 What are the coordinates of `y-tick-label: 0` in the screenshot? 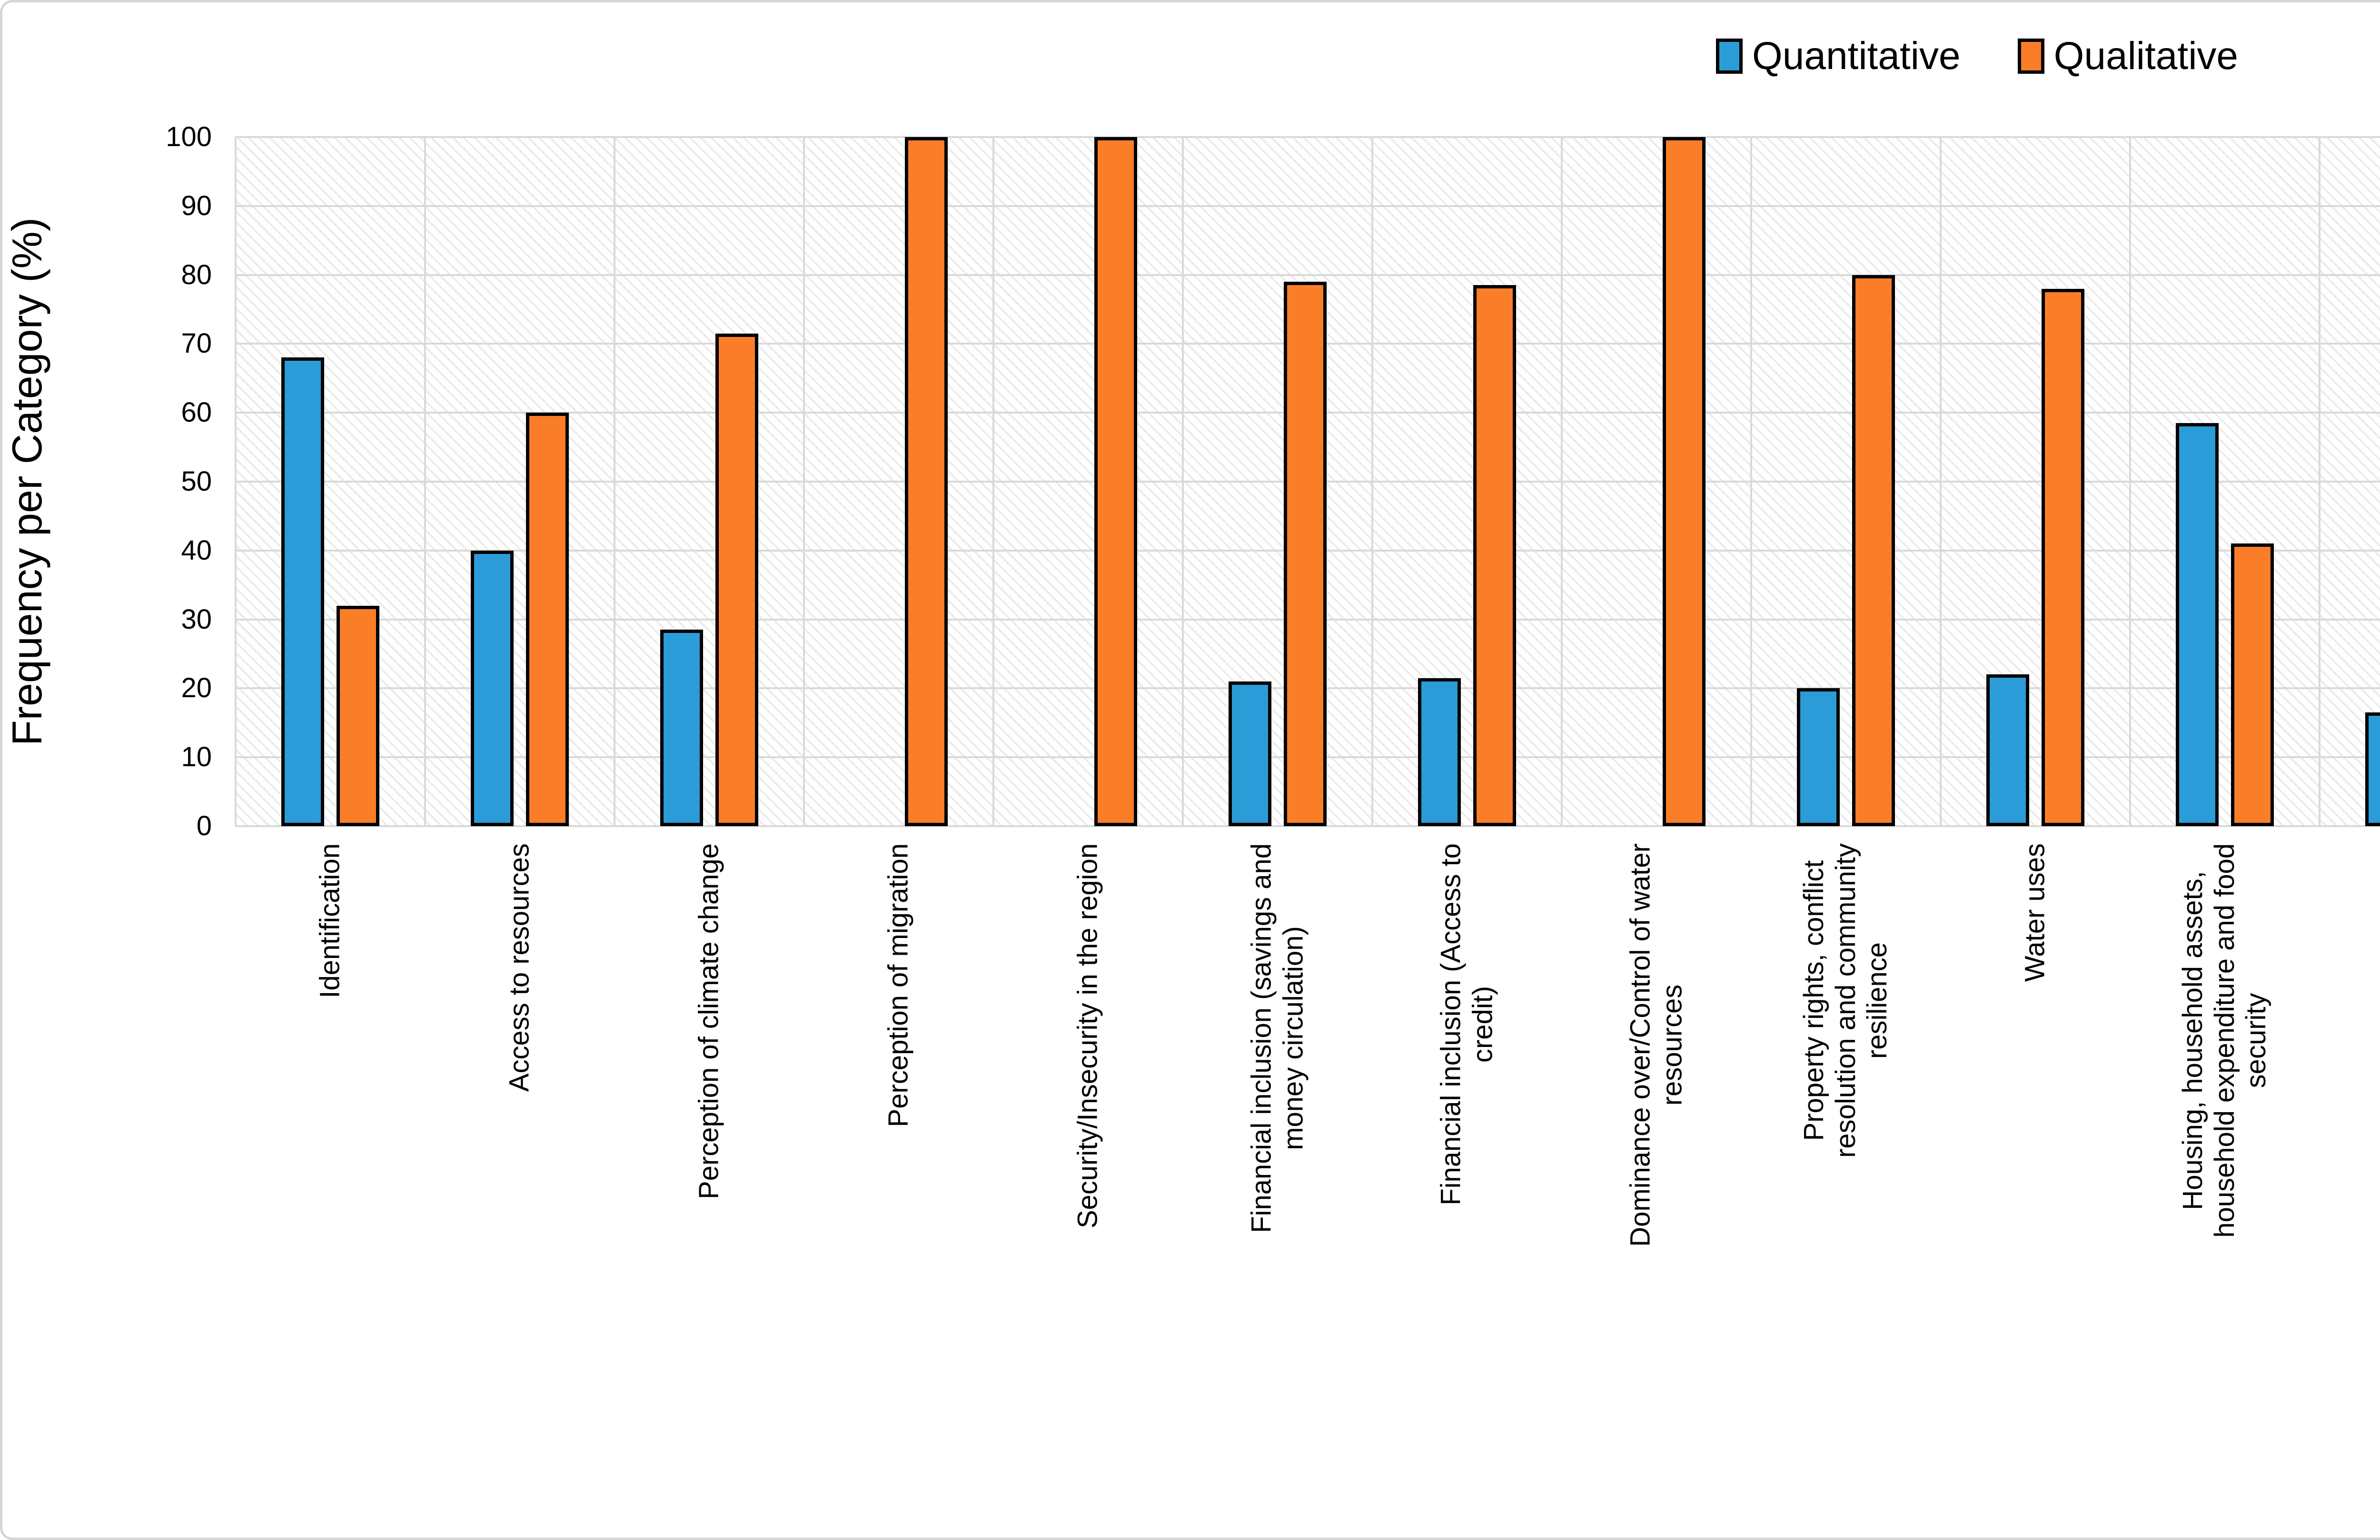 It's located at (204, 825).